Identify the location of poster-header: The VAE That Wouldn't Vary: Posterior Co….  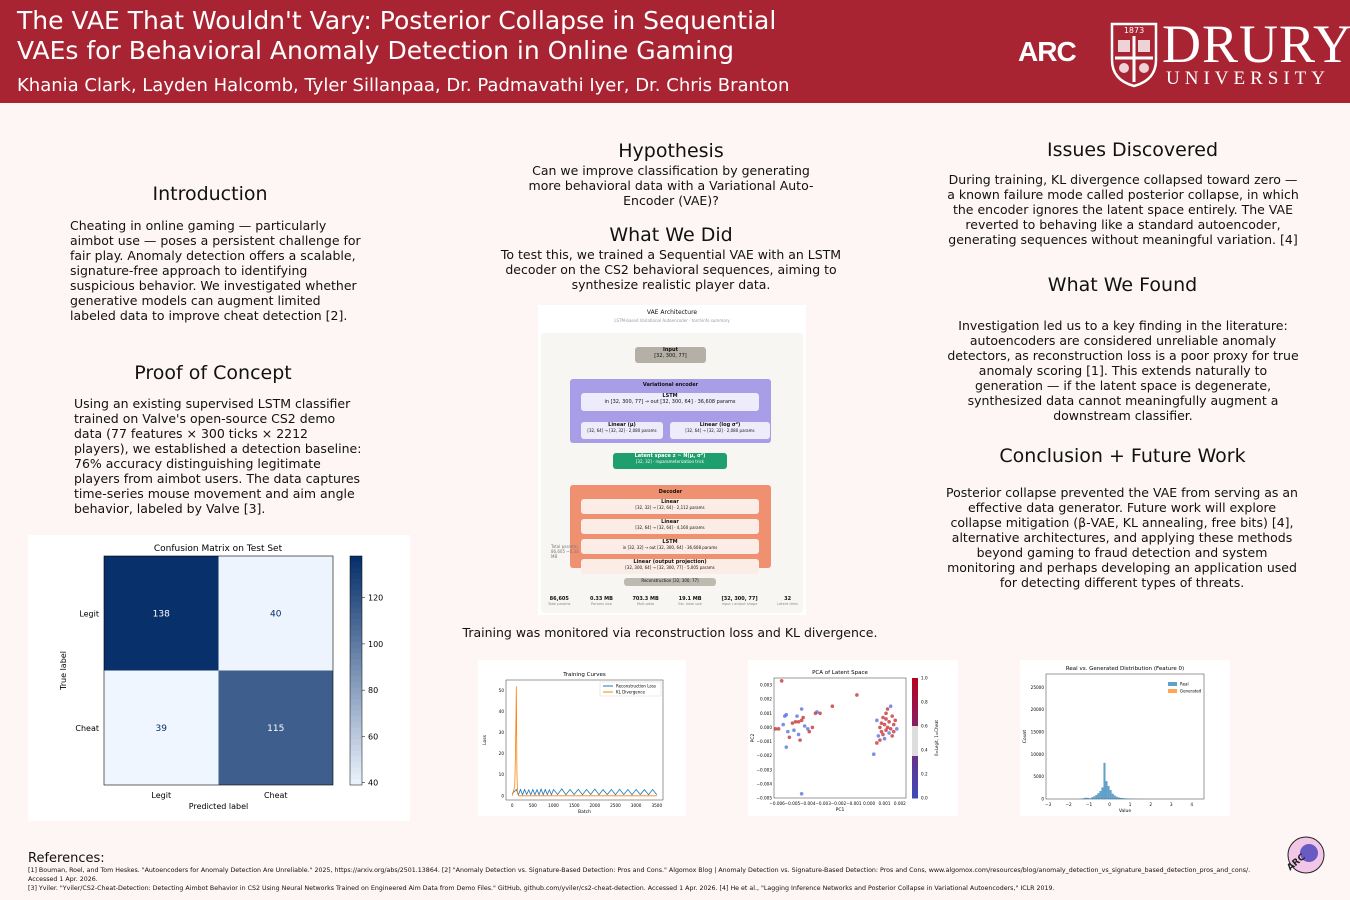
(675, 51).